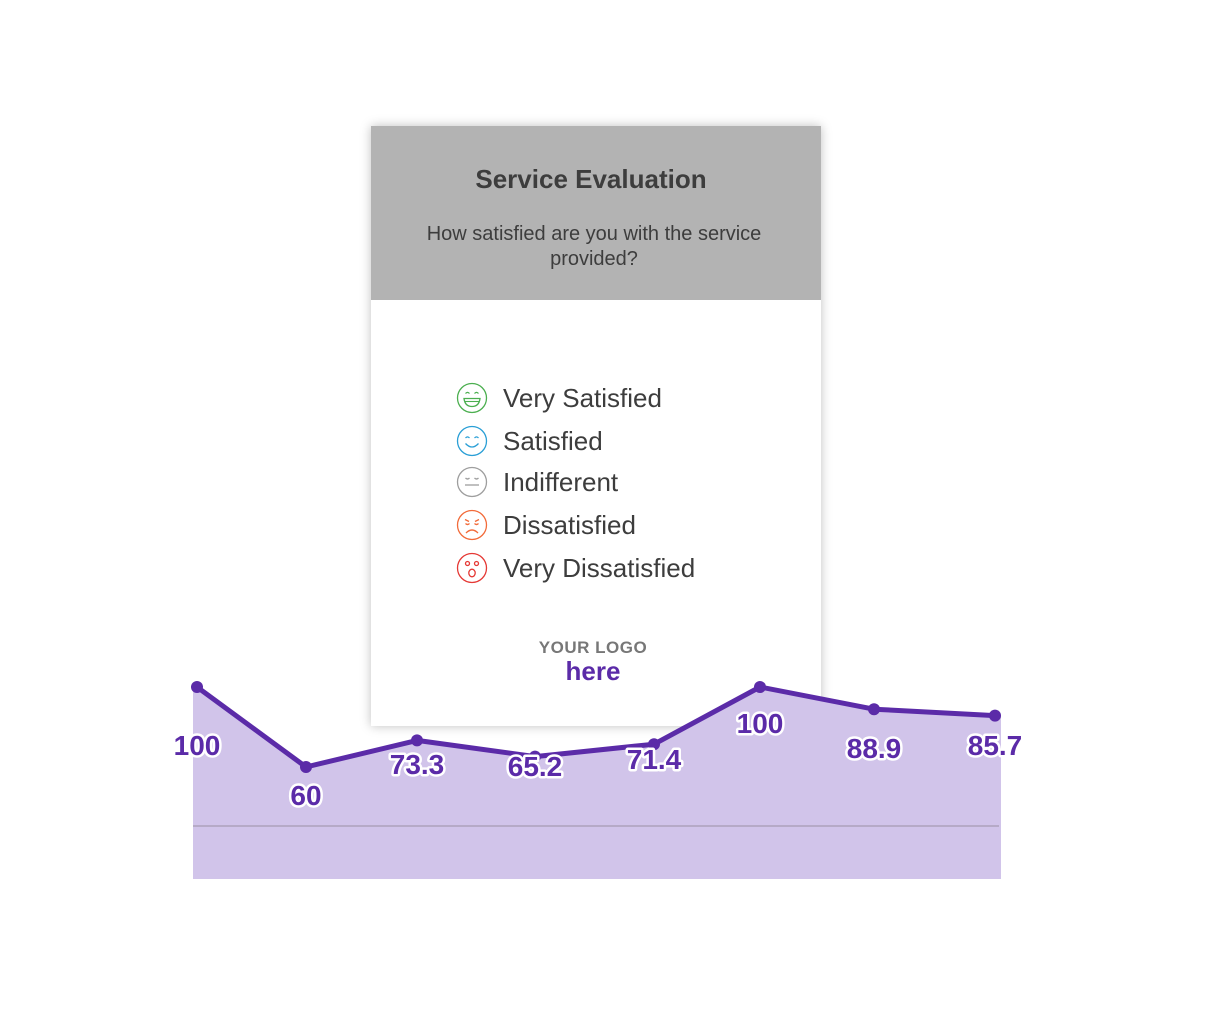  I want to click on data-label: 88.9, so click(874, 748).